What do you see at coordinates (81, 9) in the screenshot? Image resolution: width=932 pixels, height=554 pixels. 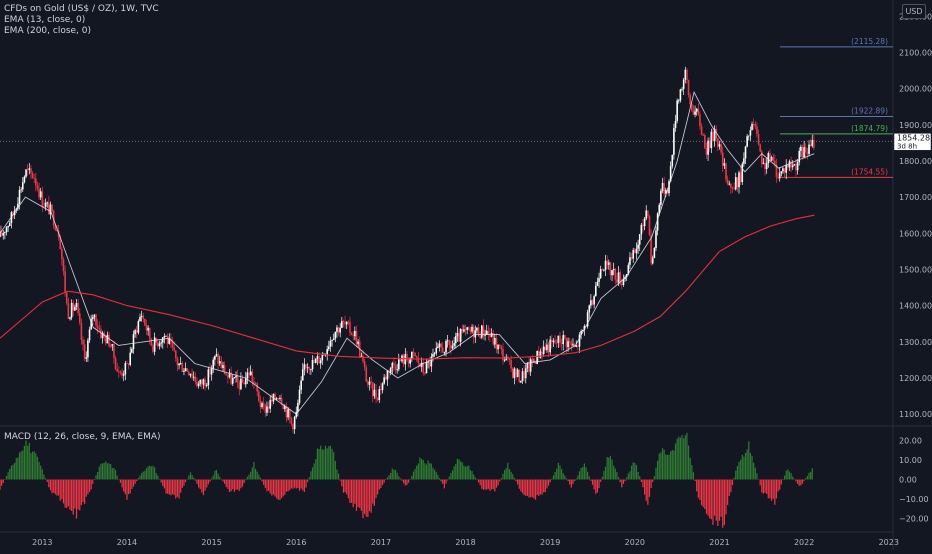 I see `chart-title: CFDs on Gold (US$ / OZ), 1W, TVC` at bounding box center [81, 9].